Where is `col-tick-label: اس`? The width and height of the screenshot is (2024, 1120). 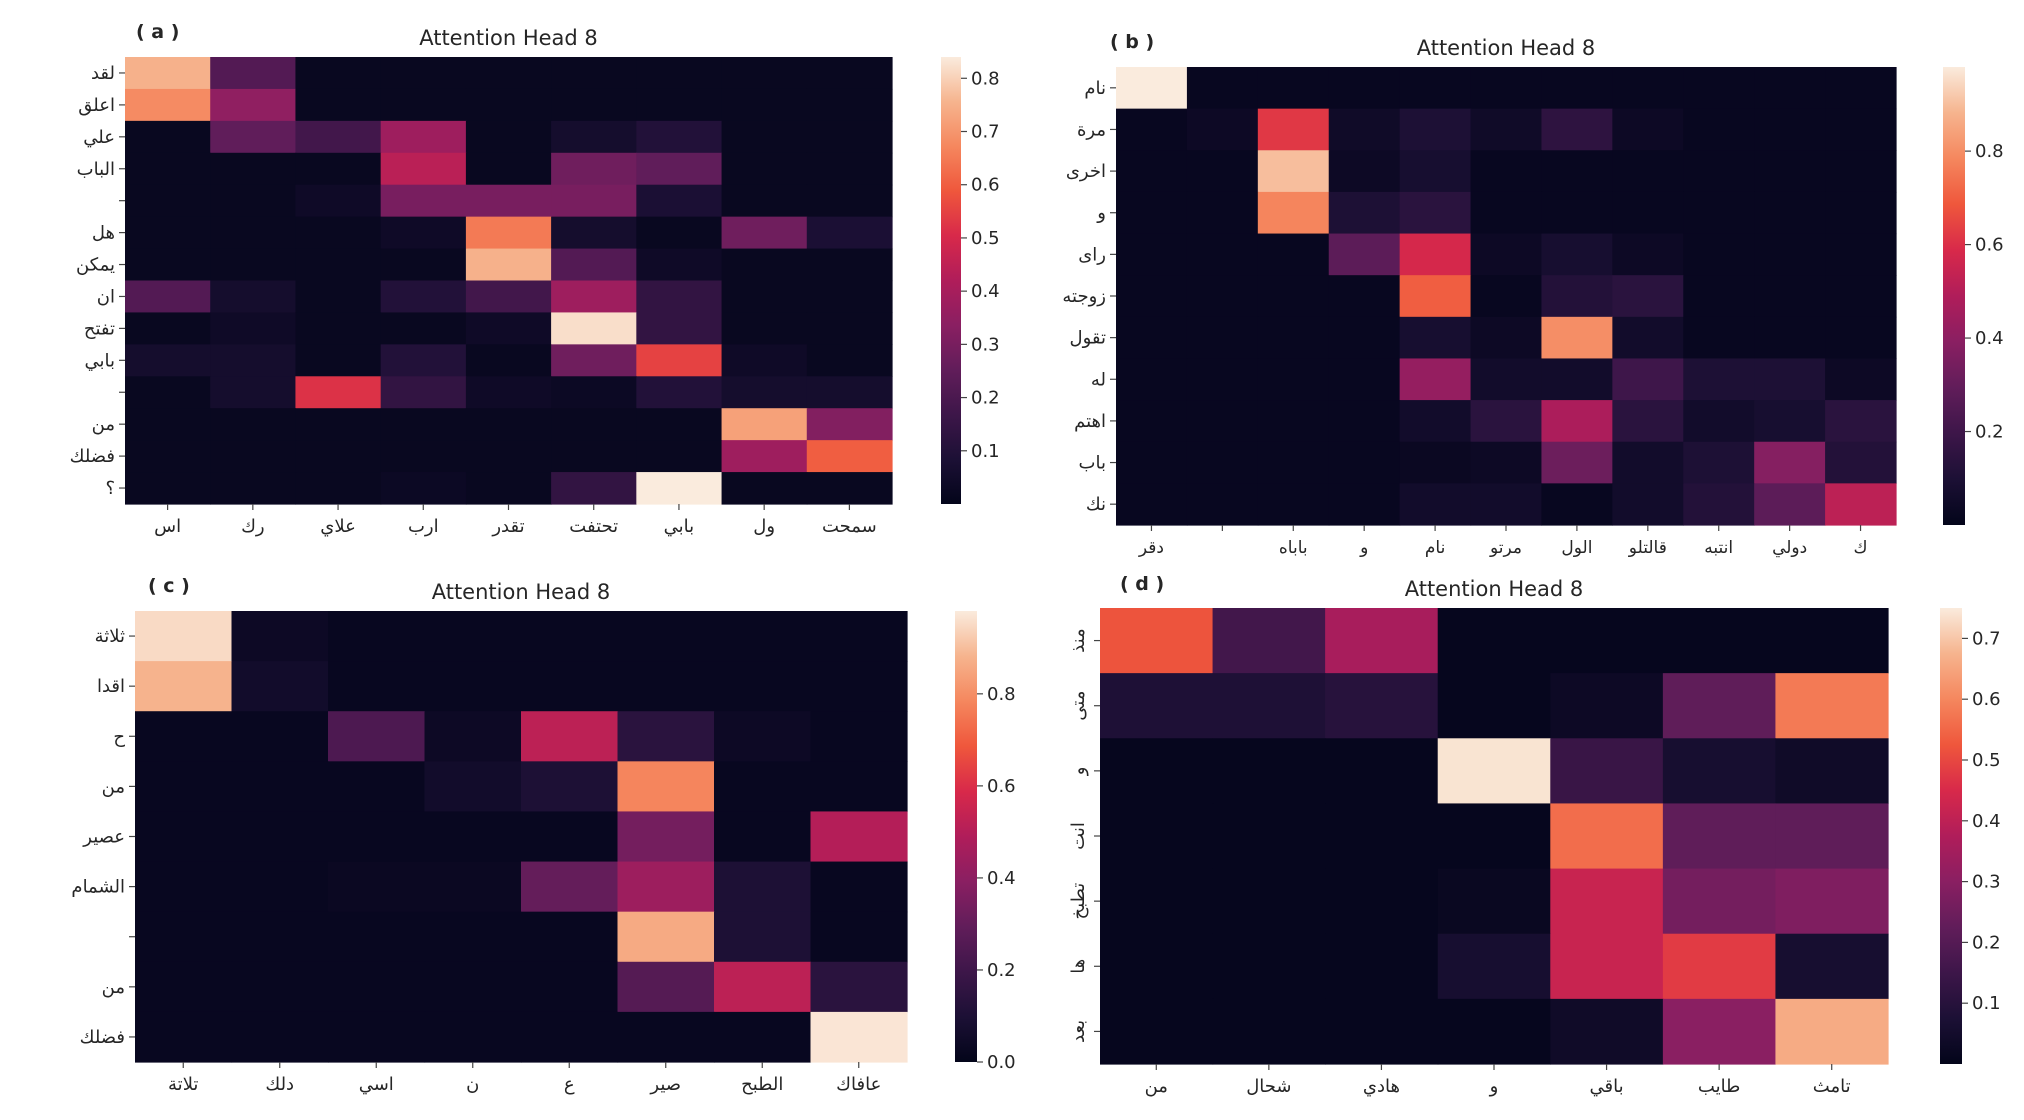 col-tick-label: اس is located at coordinates (167, 526).